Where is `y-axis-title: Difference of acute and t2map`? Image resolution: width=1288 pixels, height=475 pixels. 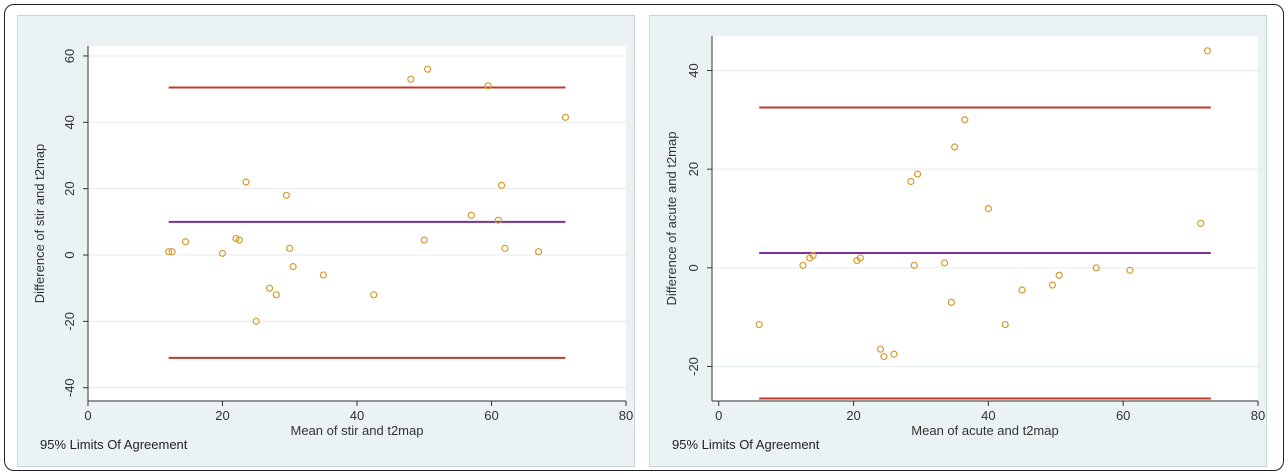 y-axis-title: Difference of acute and t2map is located at coordinates (671, 219).